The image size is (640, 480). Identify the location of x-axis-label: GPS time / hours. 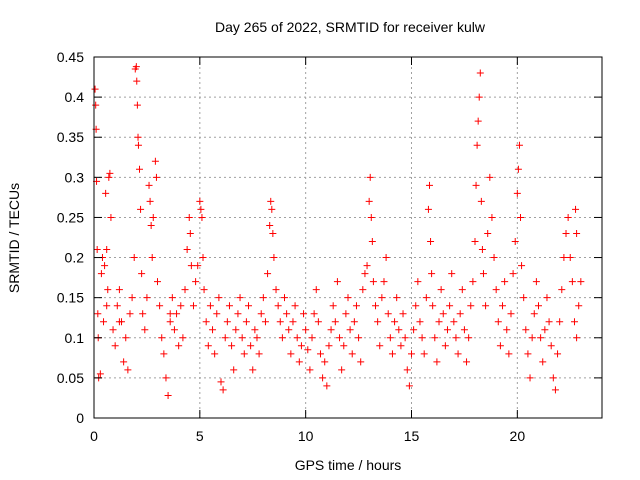
(348, 465).